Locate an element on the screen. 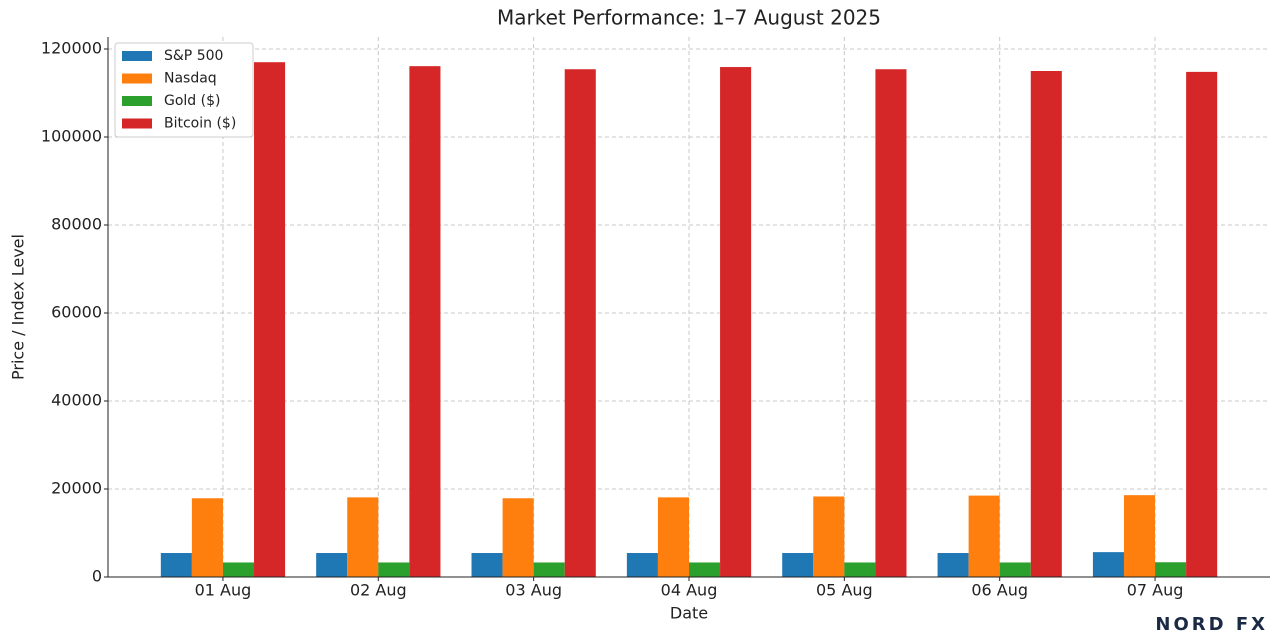 The width and height of the screenshot is (1280, 635). y-tick-label: 40000 is located at coordinates (76, 400).